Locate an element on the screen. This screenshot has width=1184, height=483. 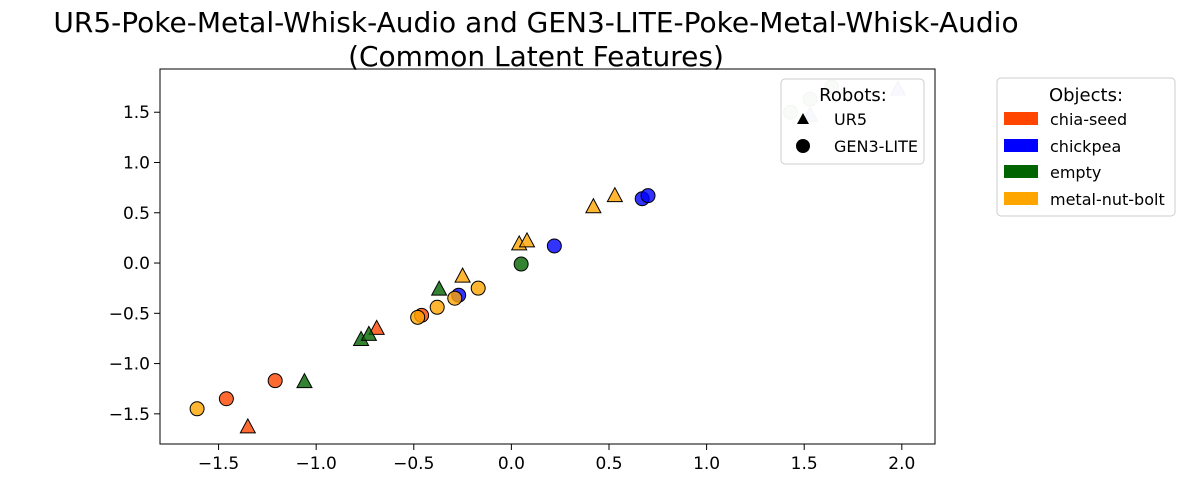
ur5-legend-label: UR5 is located at coordinates (850, 119).